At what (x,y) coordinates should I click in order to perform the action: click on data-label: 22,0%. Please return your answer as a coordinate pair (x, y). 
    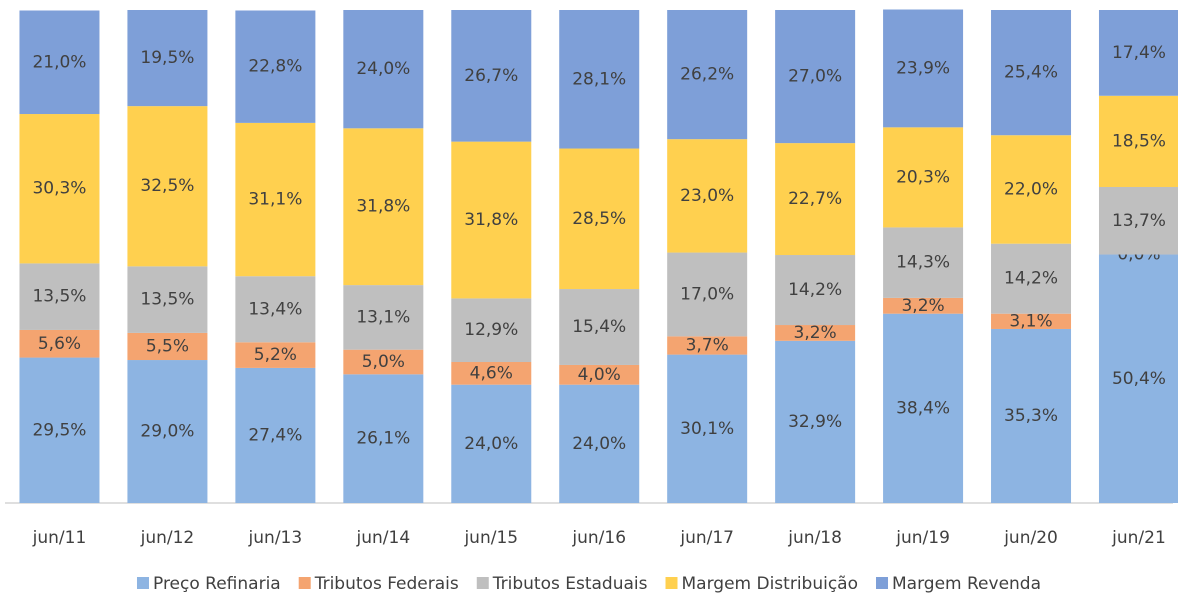
    Looking at the image, I should click on (1031, 189).